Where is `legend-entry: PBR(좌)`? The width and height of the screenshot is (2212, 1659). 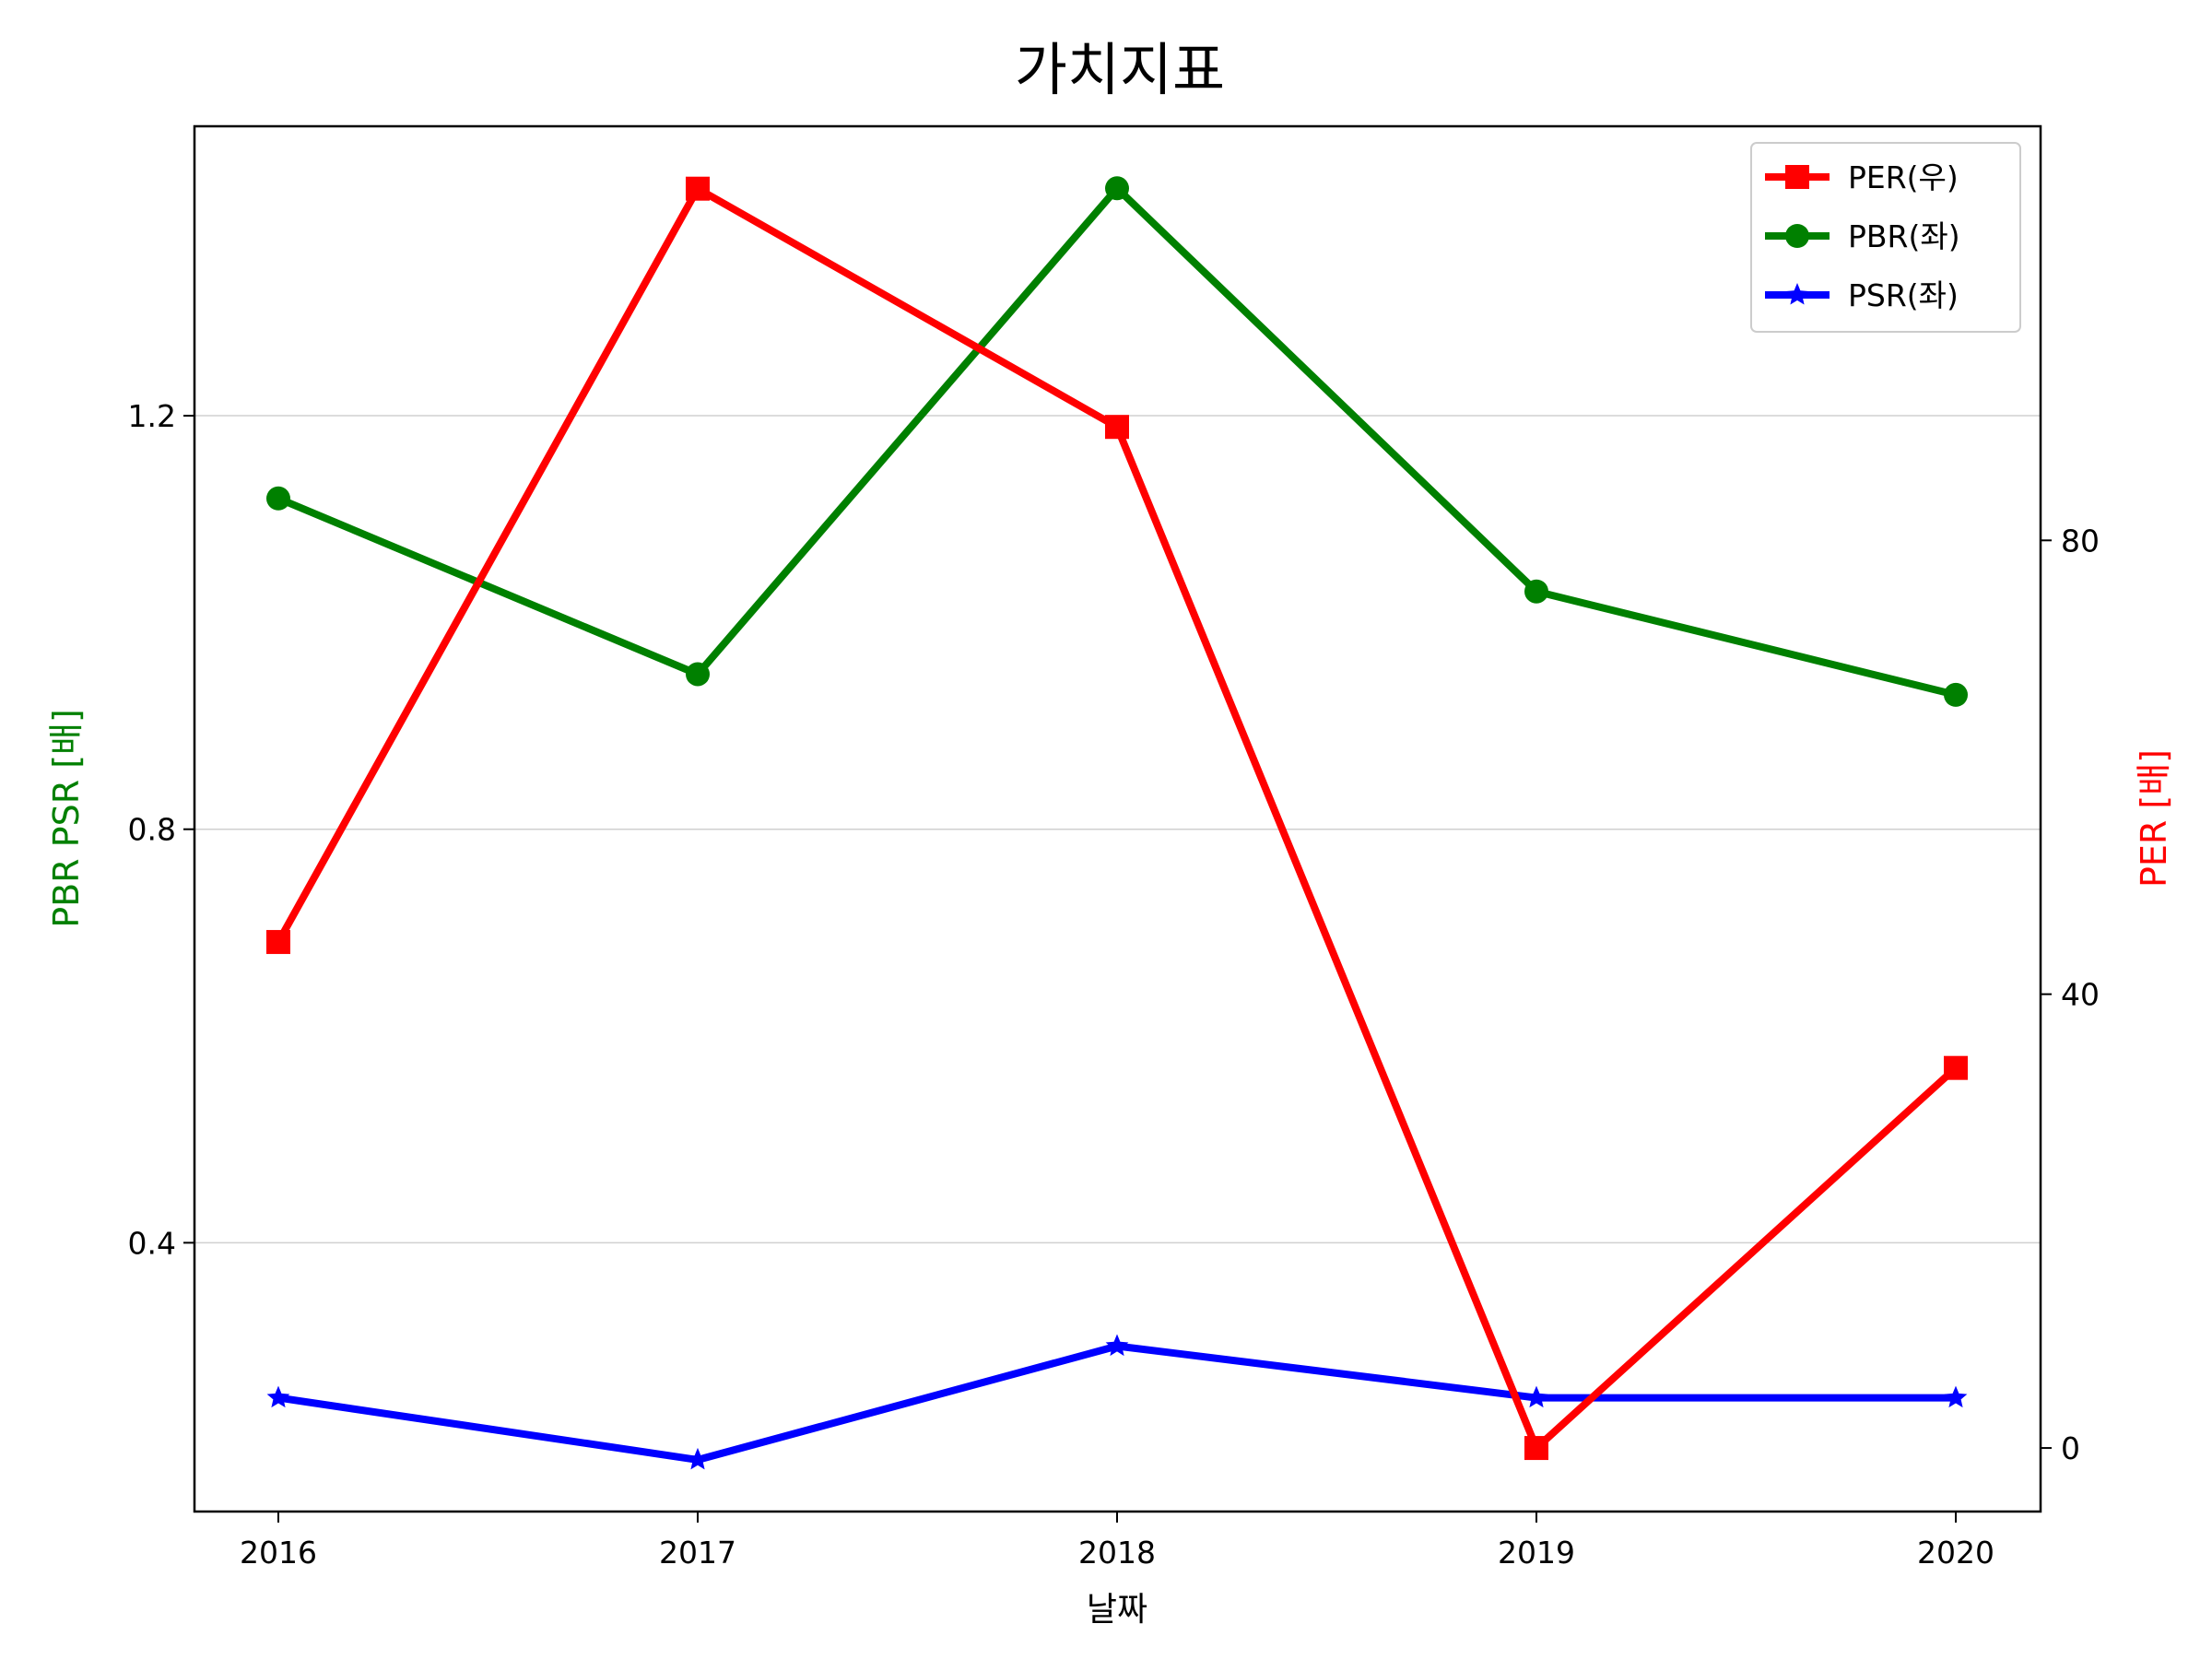 legend-entry: PBR(좌) is located at coordinates (1862, 236).